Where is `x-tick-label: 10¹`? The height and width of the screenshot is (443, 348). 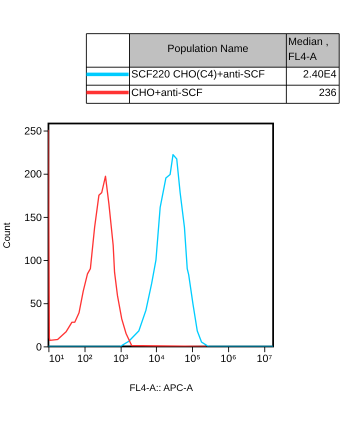 x-tick-label: 10¹ is located at coordinates (56, 358).